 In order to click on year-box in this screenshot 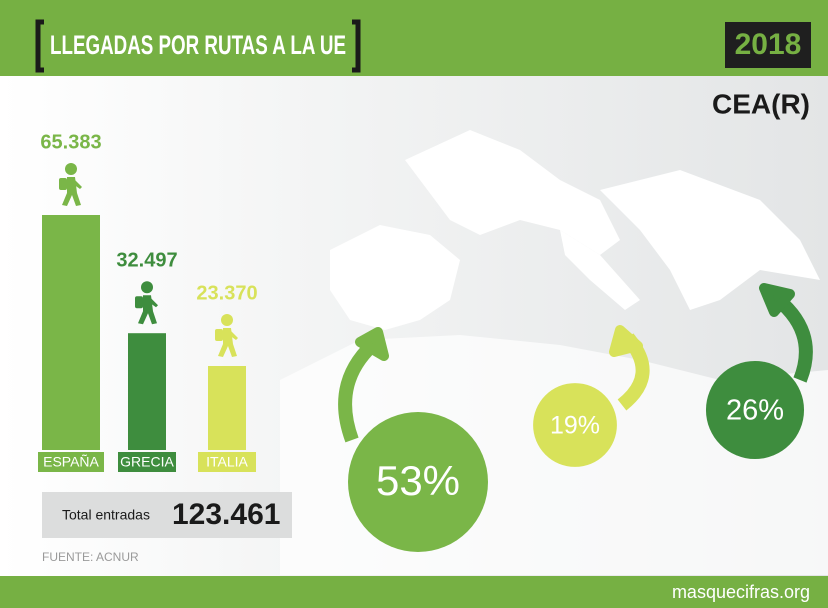, I will do `click(768, 45)`.